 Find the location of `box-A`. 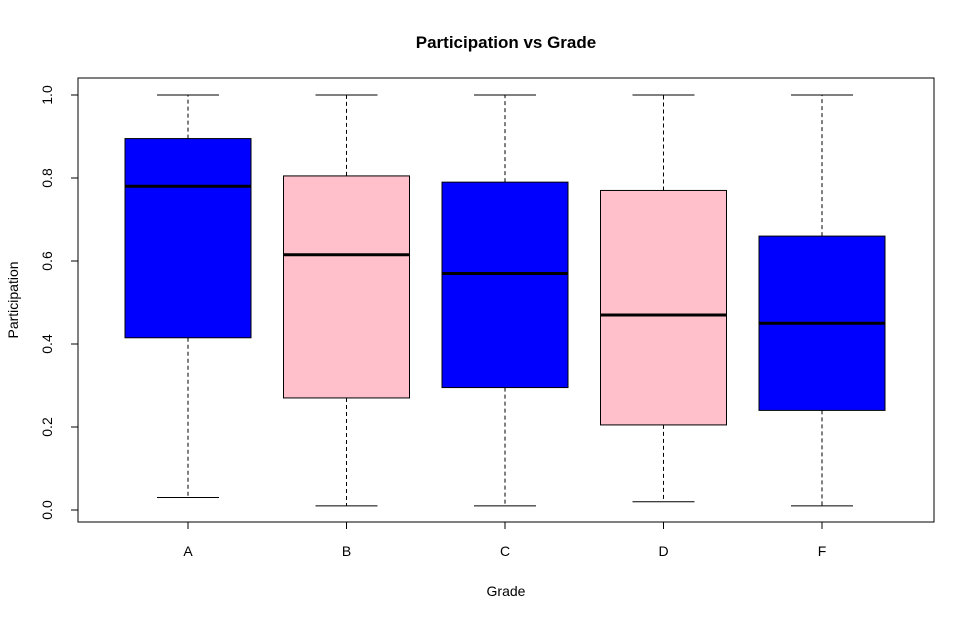

box-A is located at coordinates (188, 296).